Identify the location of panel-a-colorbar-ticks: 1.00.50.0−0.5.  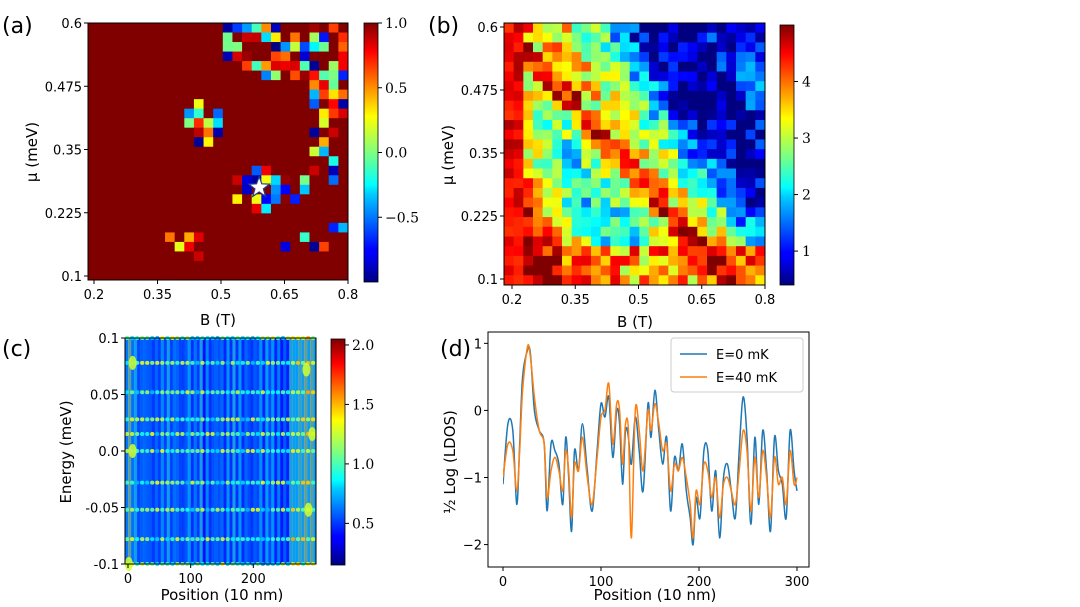
(398, 121).